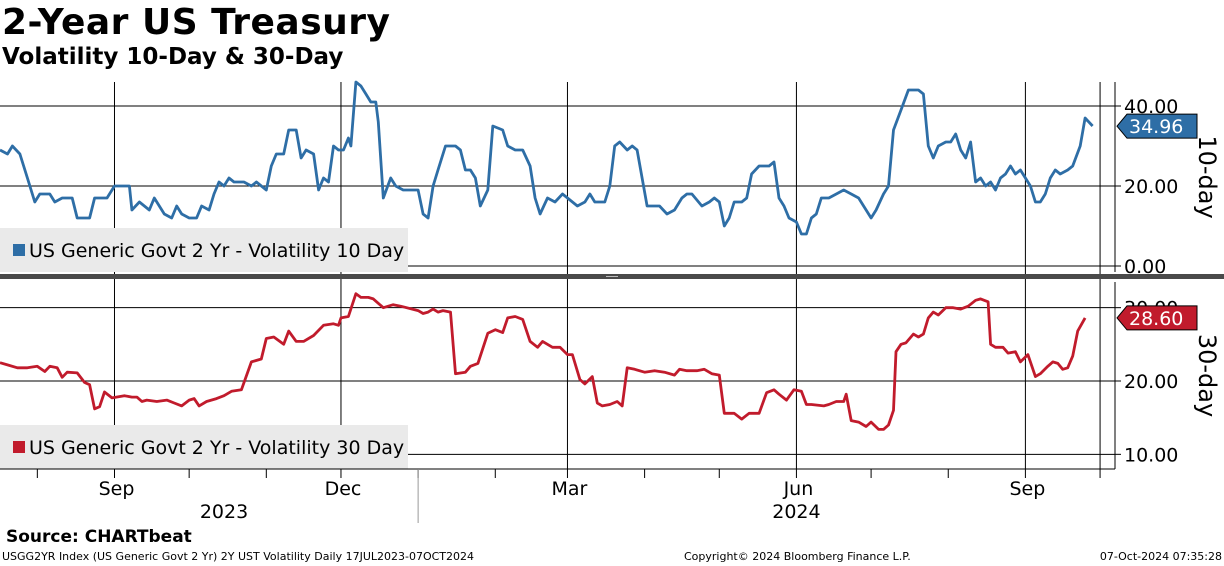 This screenshot has width=1224, height=566. I want to click on last-value-tag-30-day, so click(1157, 318).